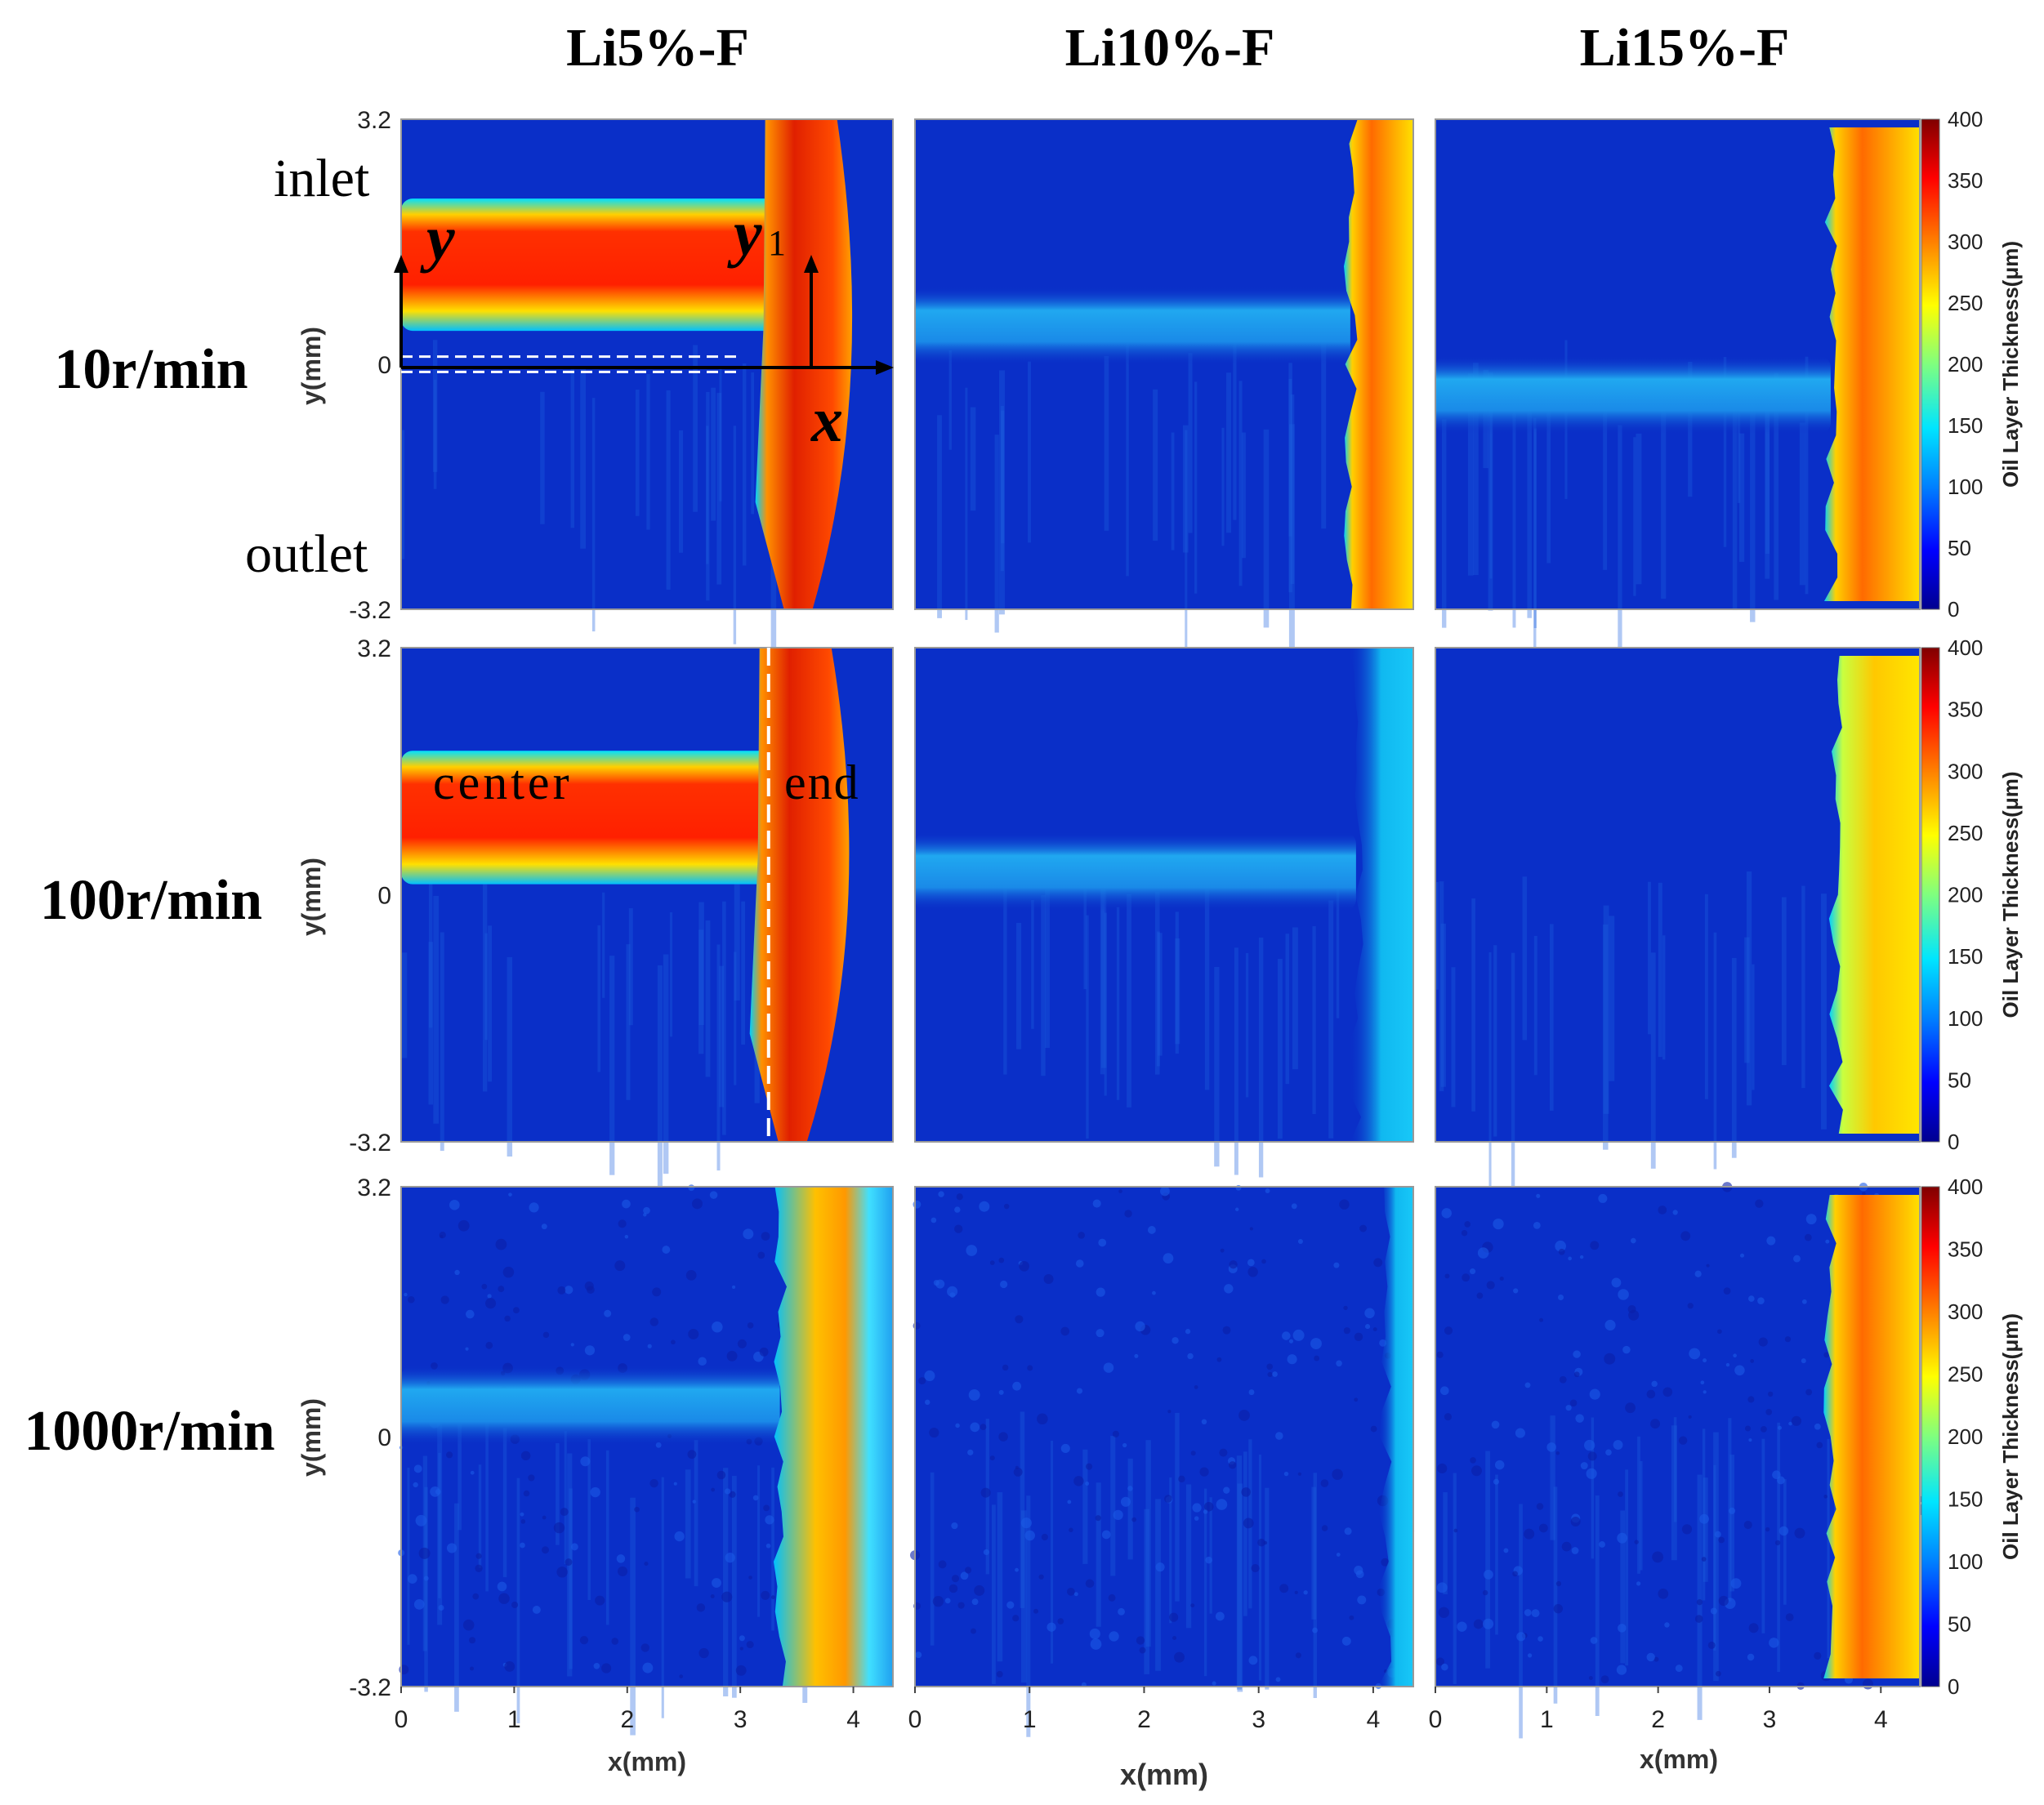 The image size is (2044, 1805). Describe the element at coordinates (569, 479) in the screenshot. I see `annotation-layer: inlet outlet y y 1 x center end` at that location.